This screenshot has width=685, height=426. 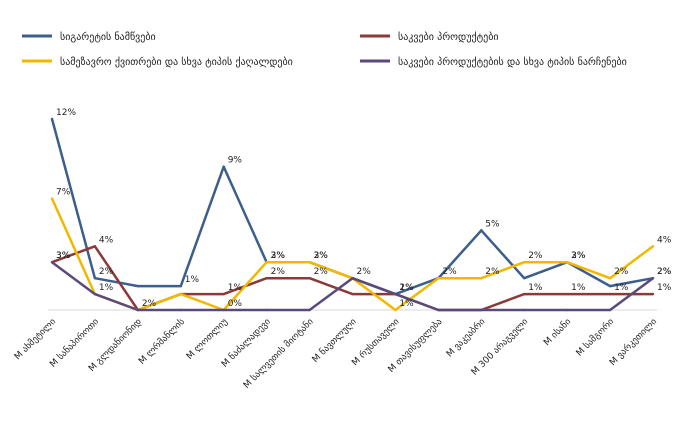 I want to click on data-label-s1-15: 2%, so click(x=664, y=272).